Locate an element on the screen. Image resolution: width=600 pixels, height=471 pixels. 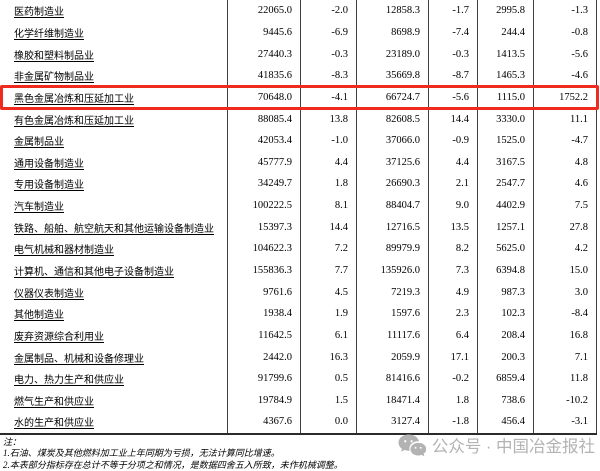
value-cell: 9445.6 is located at coordinates (263, 32).